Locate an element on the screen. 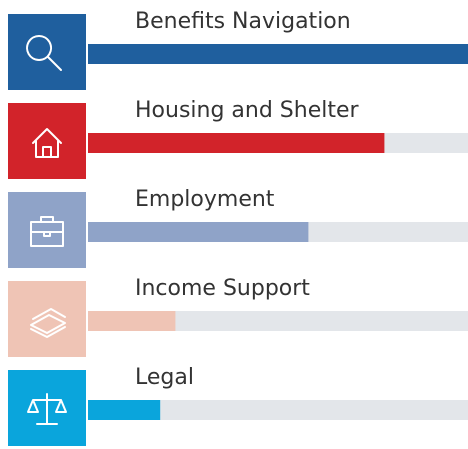  category-label: Income Support is located at coordinates (222, 288).